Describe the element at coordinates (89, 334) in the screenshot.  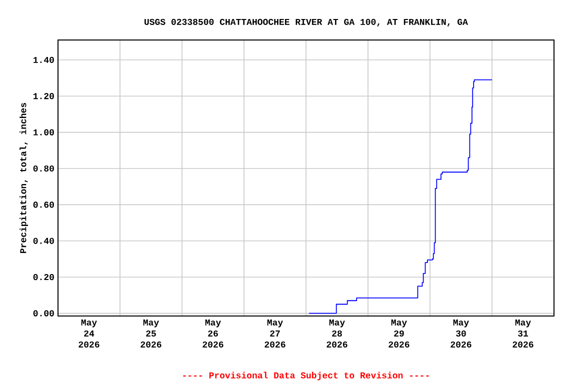
I see `x-tick-label: May 24 2026` at that location.